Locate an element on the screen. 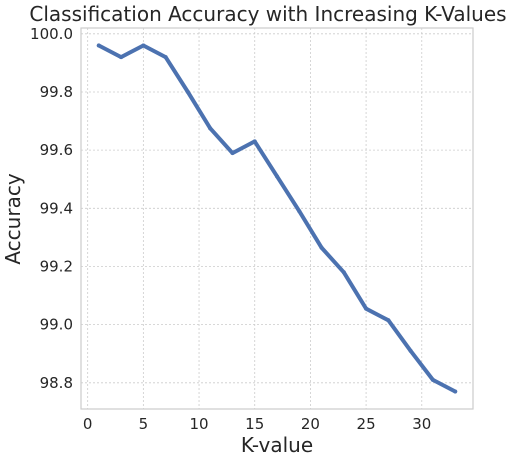 This screenshot has height=463, width=524. y-tick-labels: 98.8 99.0 99.2 99.4 99.6 99.8 100.0 is located at coordinates (51, 208).